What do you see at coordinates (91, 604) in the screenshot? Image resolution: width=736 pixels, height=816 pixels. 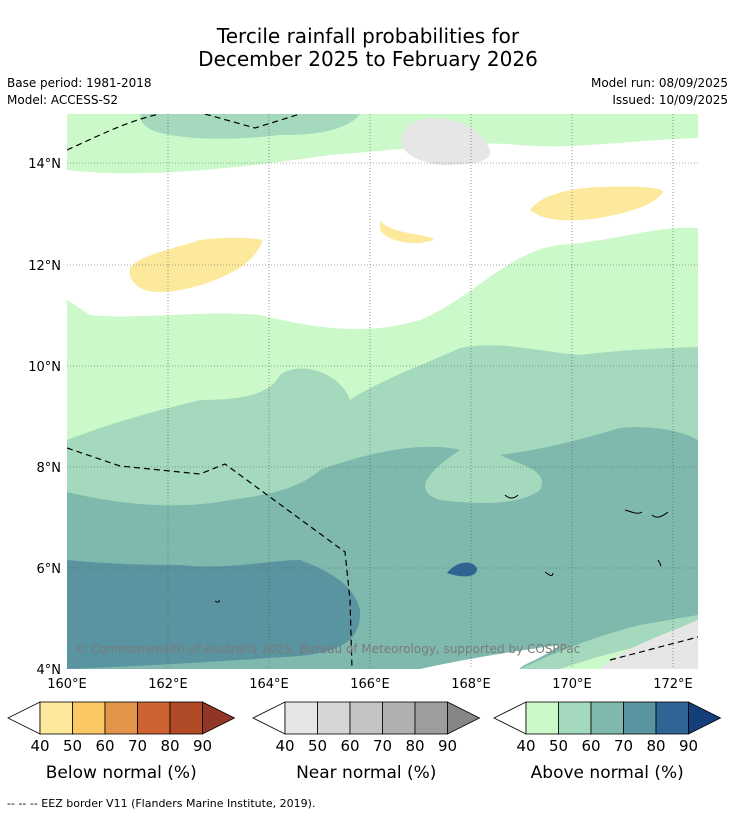 I see `above-70-patch-left` at bounding box center [91, 604].